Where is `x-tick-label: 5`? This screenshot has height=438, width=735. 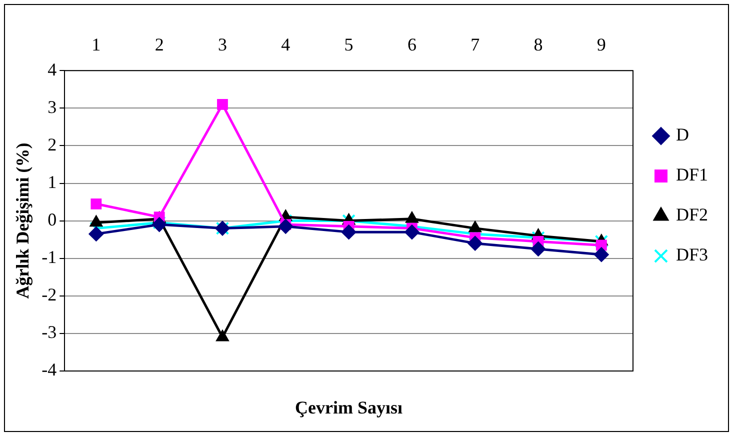
x-tick-label: 5 is located at coordinates (349, 44).